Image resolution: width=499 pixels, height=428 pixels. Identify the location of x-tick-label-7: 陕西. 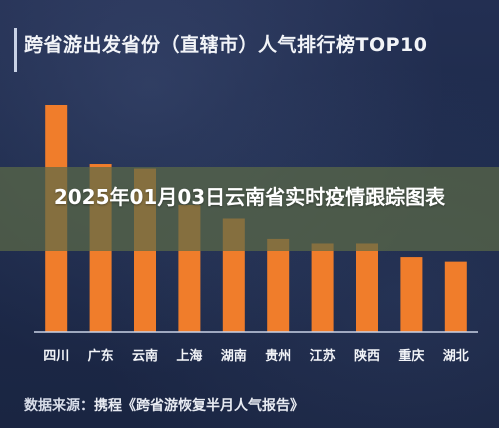
(367, 356).